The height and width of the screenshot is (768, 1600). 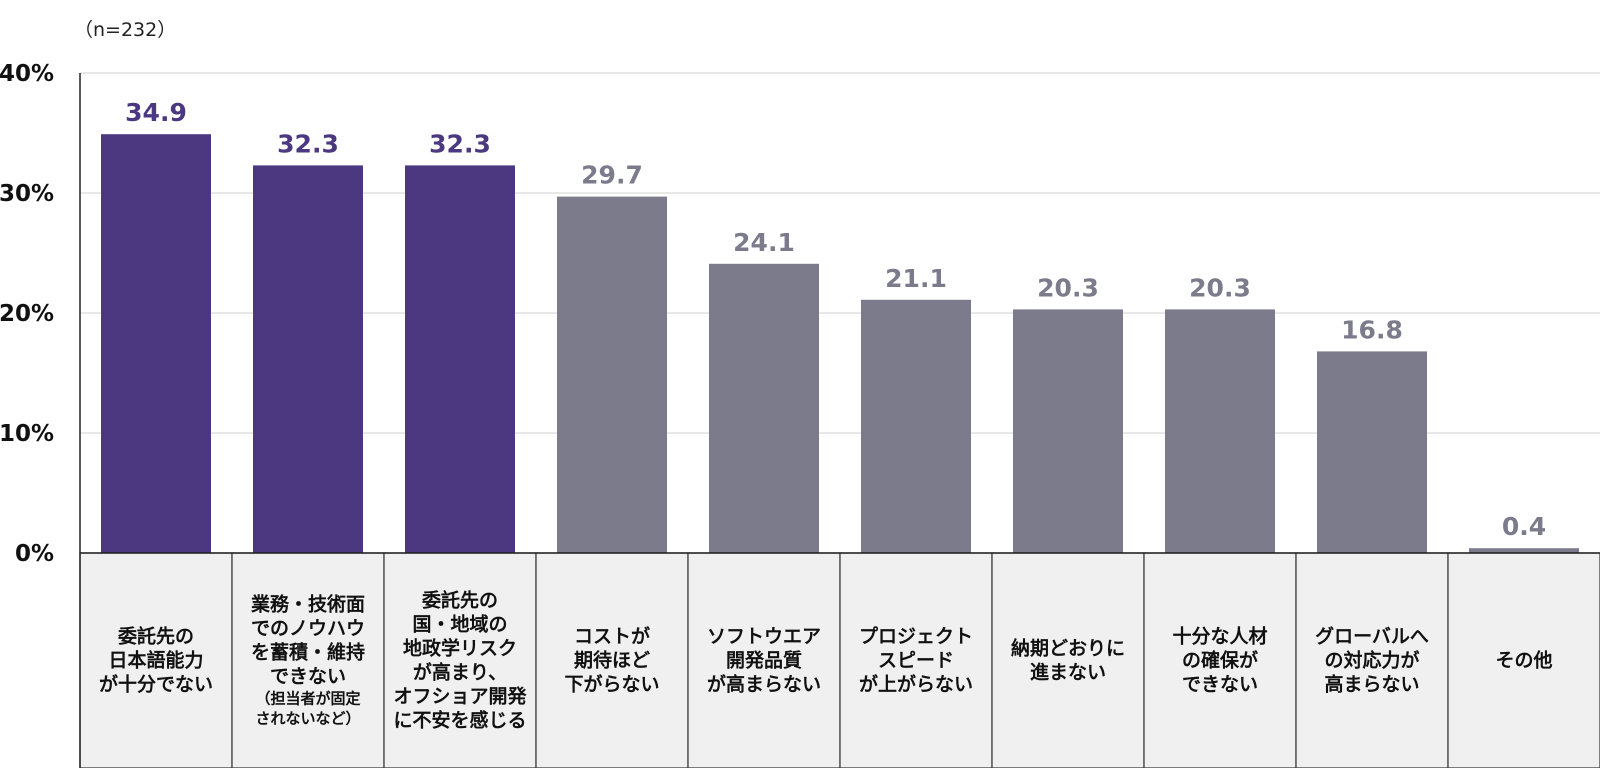 What do you see at coordinates (1372, 329) in the screenshot?
I see `data-label: 16.8` at bounding box center [1372, 329].